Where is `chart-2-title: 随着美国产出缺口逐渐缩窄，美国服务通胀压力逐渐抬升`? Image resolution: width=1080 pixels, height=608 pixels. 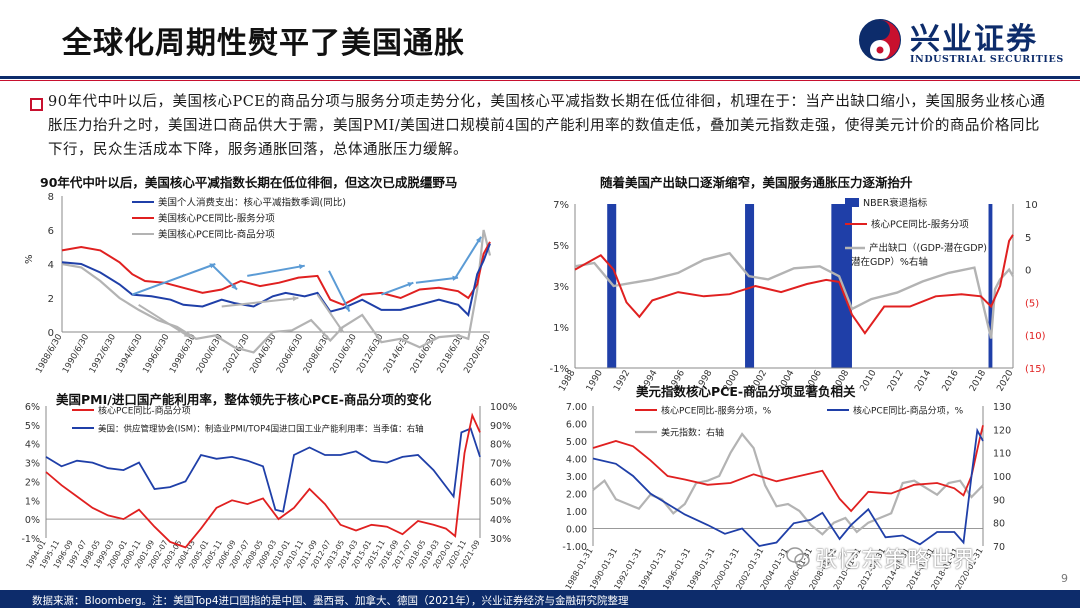
chart-2-title: 随着美国产出缺口逐渐缩窄，美国服务通胀压力逐渐抬升 is located at coordinates (756, 182).